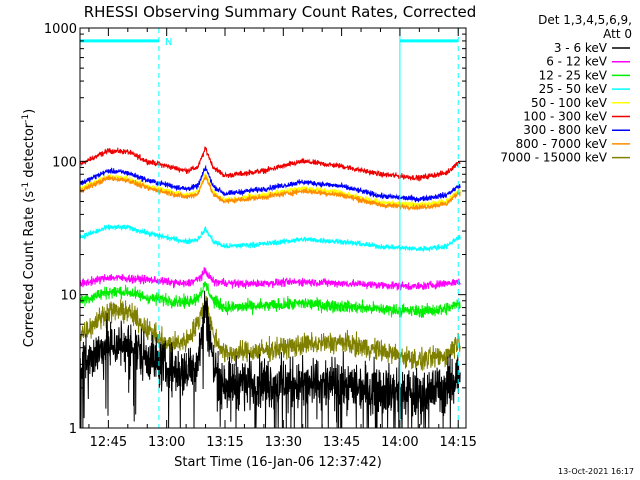  Describe the element at coordinates (60, 29) in the screenshot. I see `y-tick-label-3: 1000` at that location.